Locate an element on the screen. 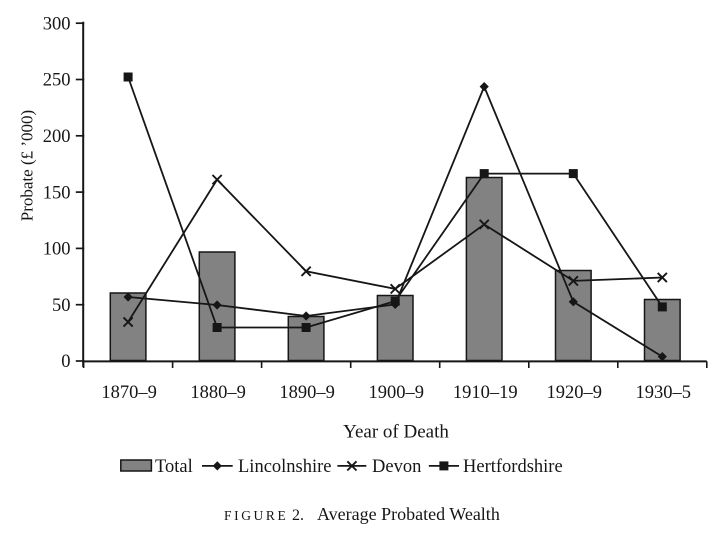 The image size is (720, 545). svg-text: 1900–9 is located at coordinates (396, 393).